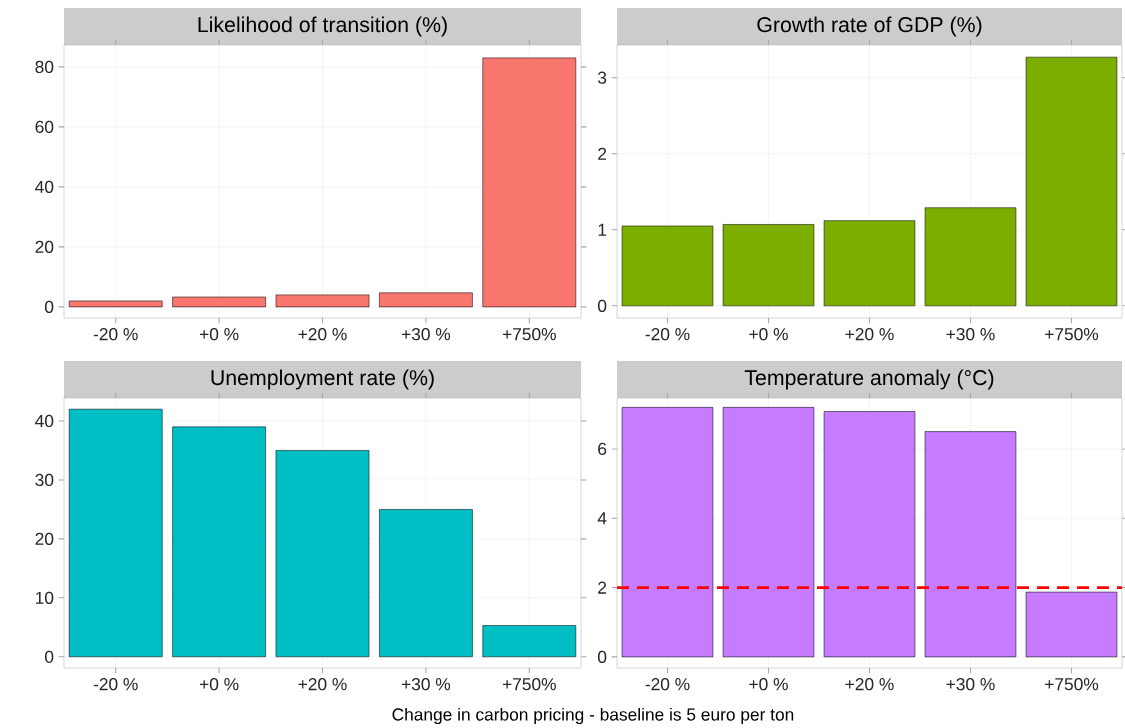 The image size is (1125, 728). What do you see at coordinates (44, 67) in the screenshot?
I see `y-tick-label: 80` at bounding box center [44, 67].